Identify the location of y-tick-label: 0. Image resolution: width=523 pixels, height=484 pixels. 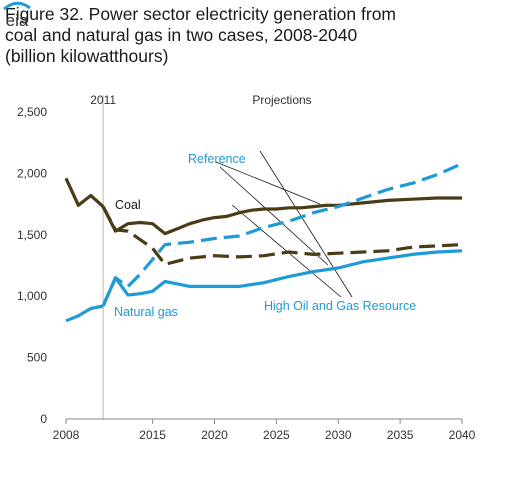
(43, 419).